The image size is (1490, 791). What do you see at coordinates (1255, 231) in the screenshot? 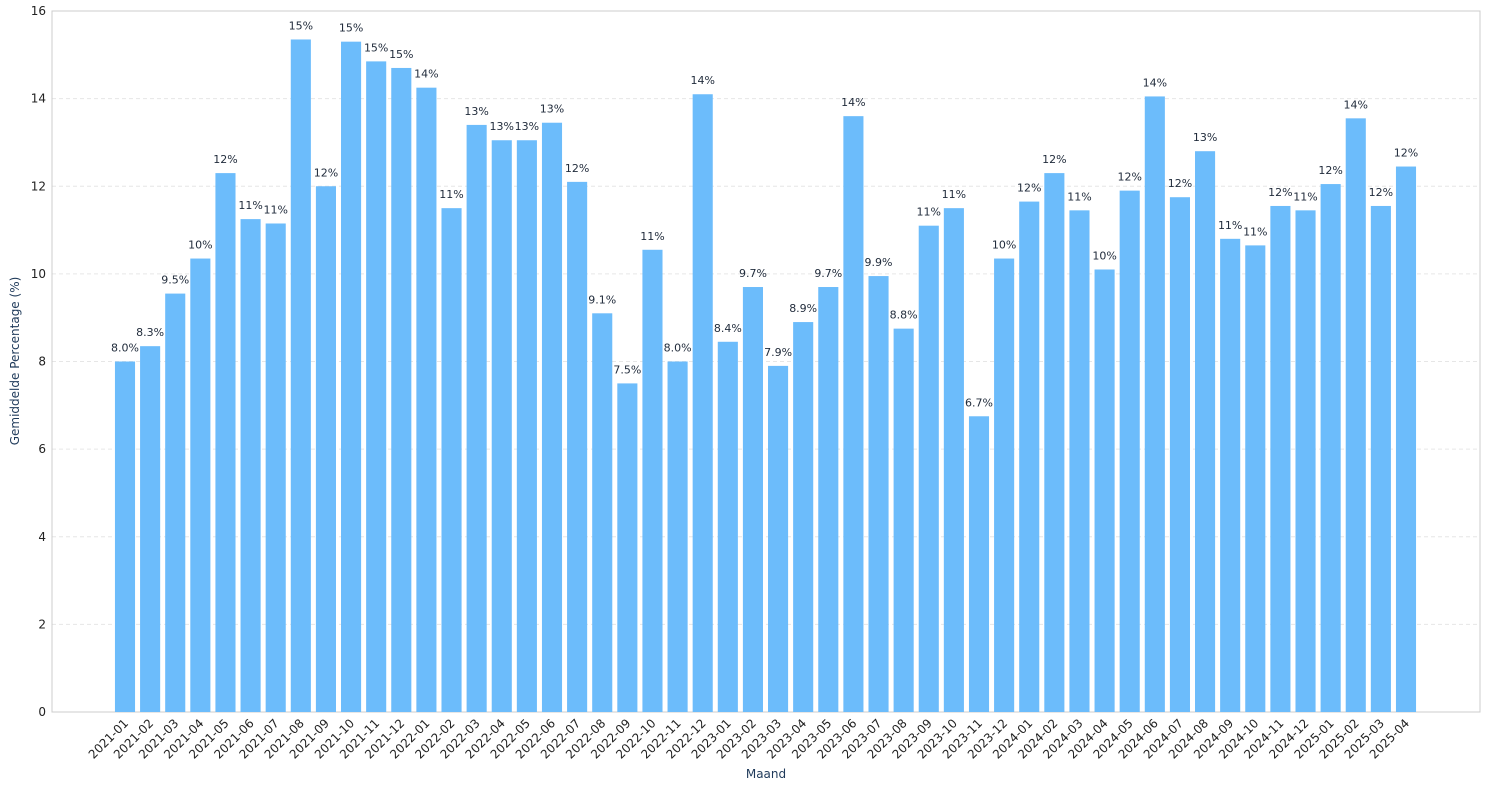
I see `data-label-2024-10: 11%` at bounding box center [1255, 231].